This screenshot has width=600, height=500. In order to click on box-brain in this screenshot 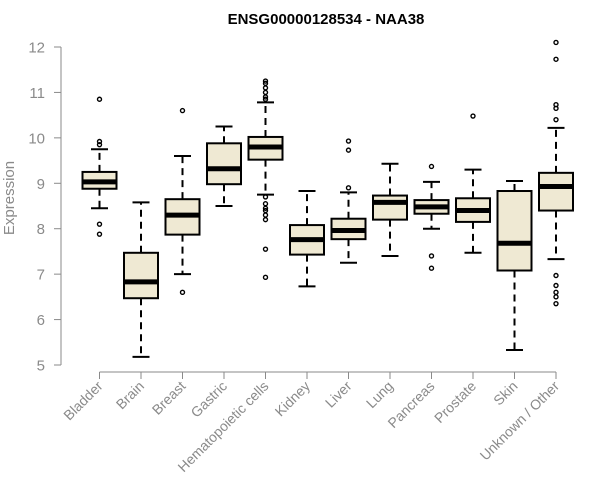, I will do `click(141, 279)`.